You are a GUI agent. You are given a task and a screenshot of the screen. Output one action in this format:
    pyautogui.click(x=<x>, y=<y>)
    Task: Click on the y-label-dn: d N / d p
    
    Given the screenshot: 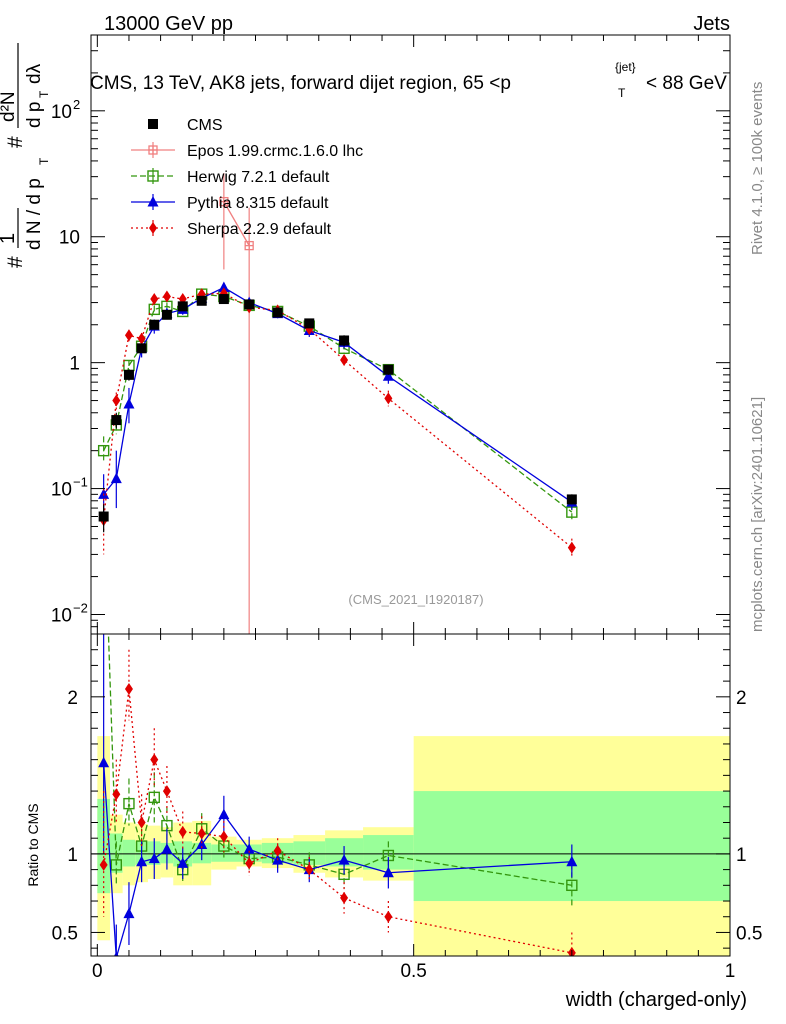 What is the action you would take?
    pyautogui.click(x=34, y=214)
    